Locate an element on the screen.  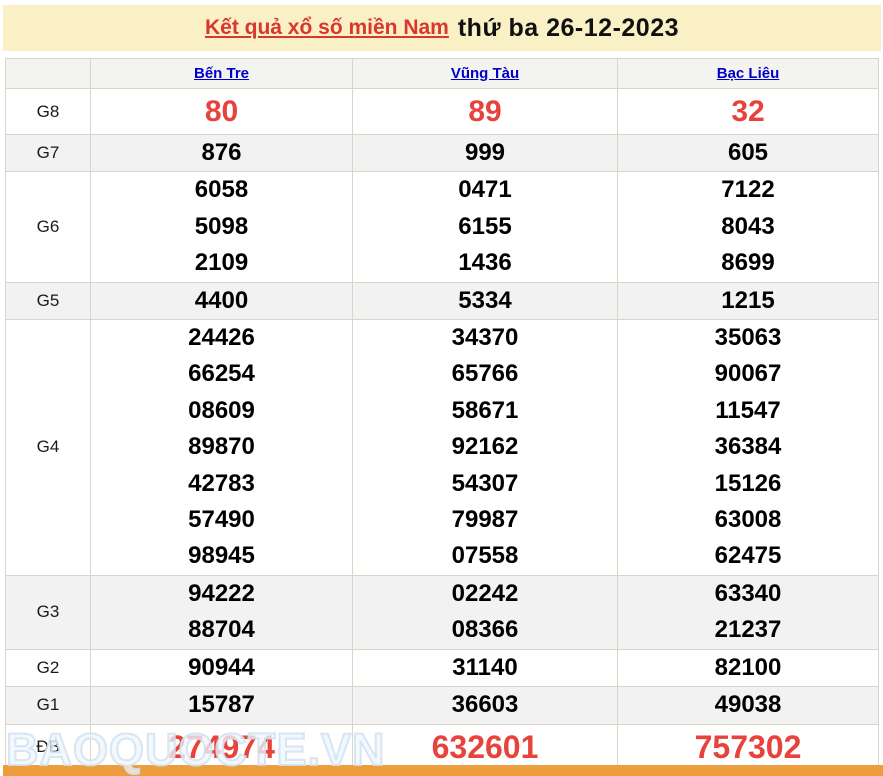
prize-number: 5098 is located at coordinates (221, 226).